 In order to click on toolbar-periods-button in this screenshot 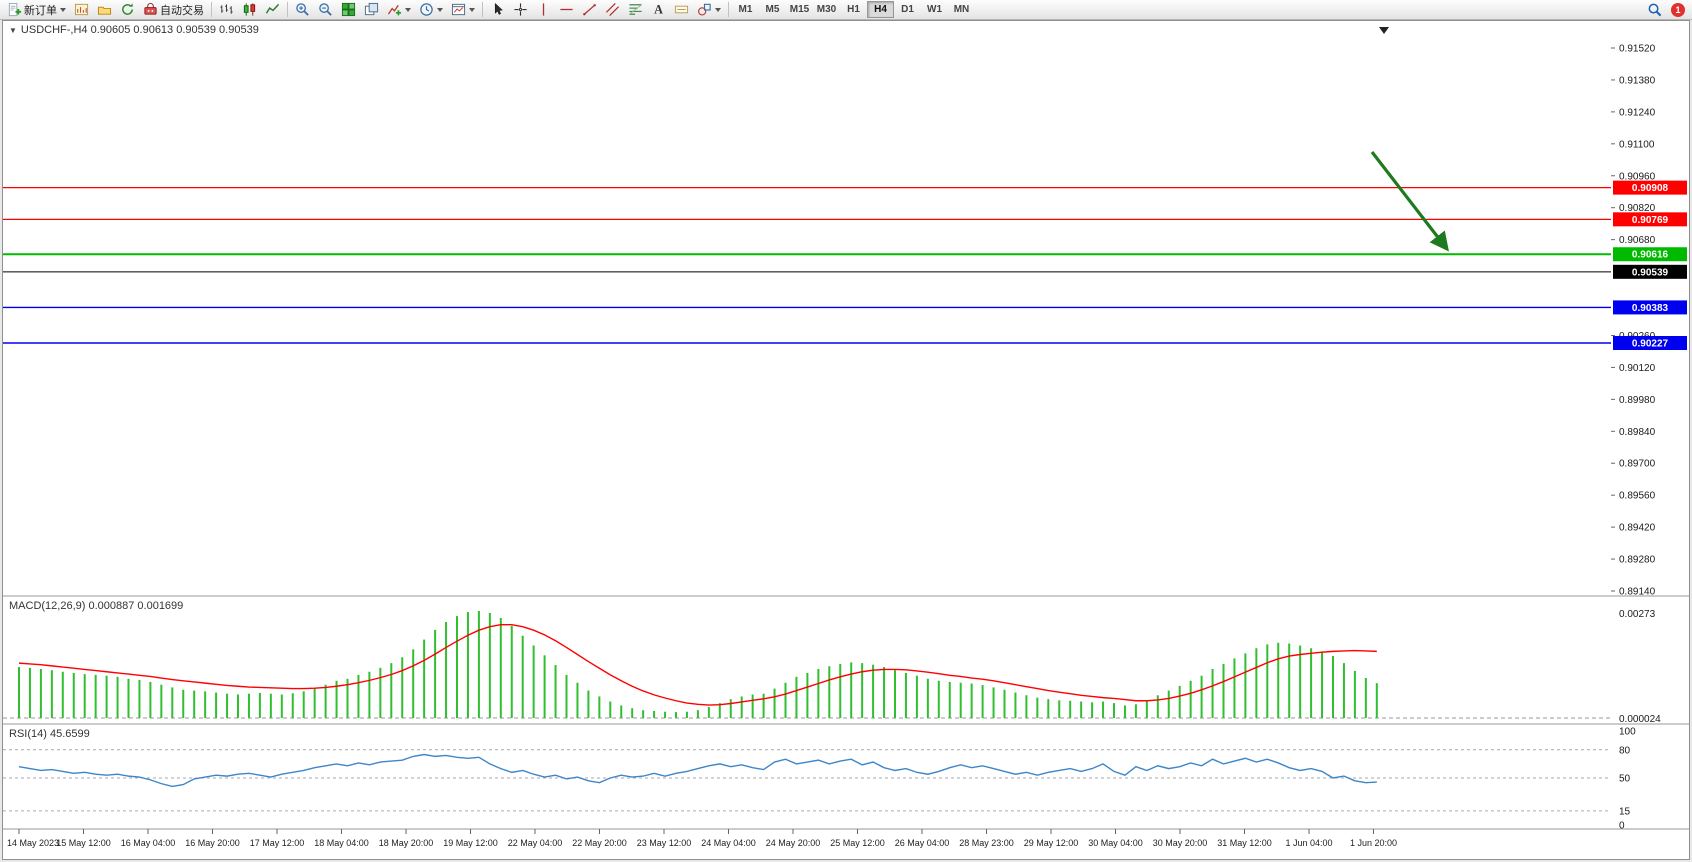, I will do `click(431, 10)`.